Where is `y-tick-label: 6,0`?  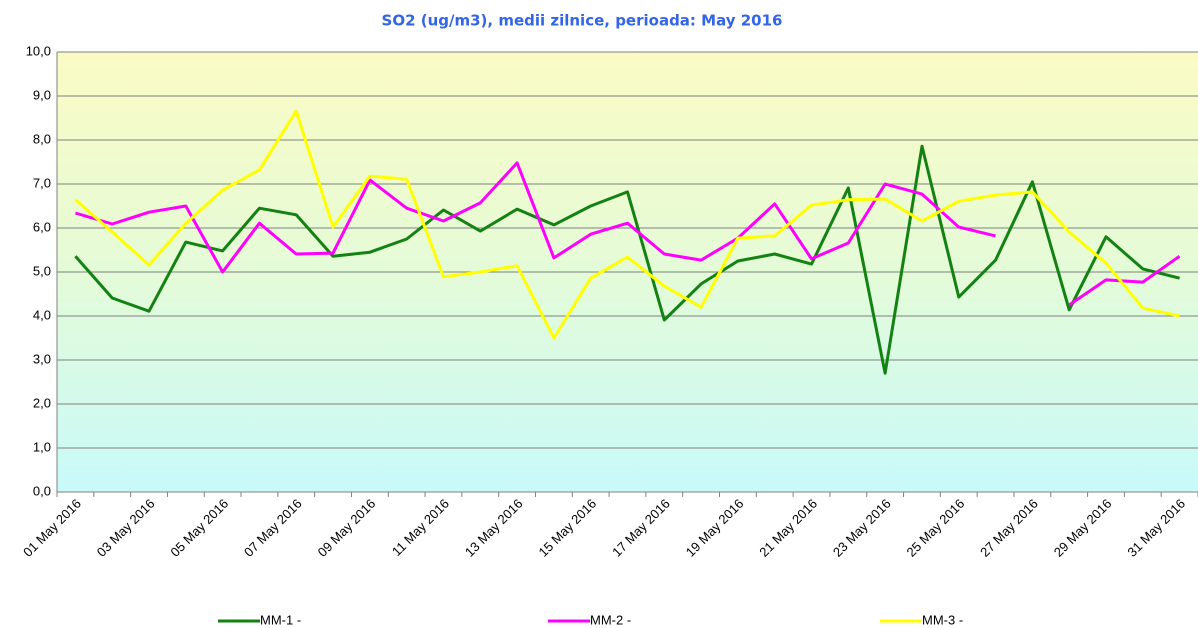
y-tick-label: 6,0 is located at coordinates (42, 226).